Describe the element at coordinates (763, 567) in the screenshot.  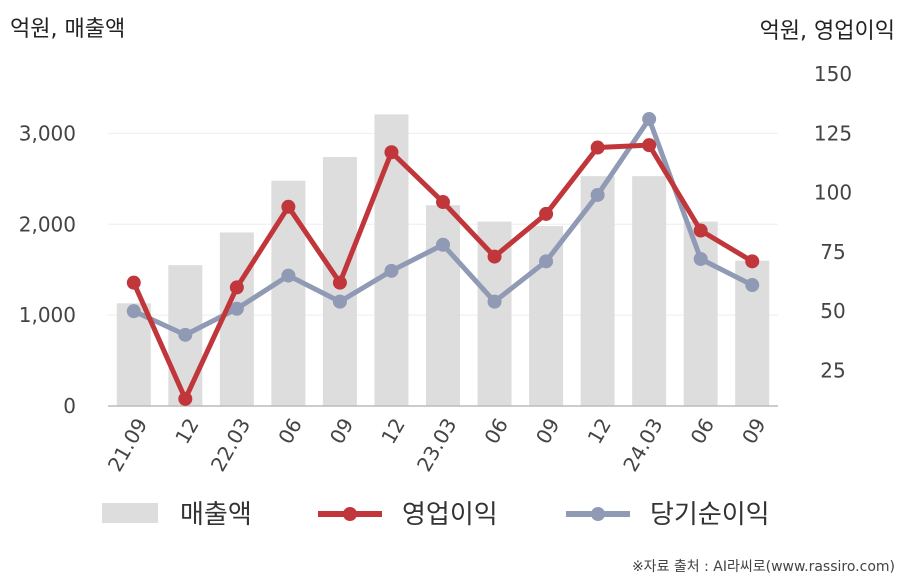
I see `source-note: ※자료 출처 : AI라씨로(www.rassiro.com)` at that location.